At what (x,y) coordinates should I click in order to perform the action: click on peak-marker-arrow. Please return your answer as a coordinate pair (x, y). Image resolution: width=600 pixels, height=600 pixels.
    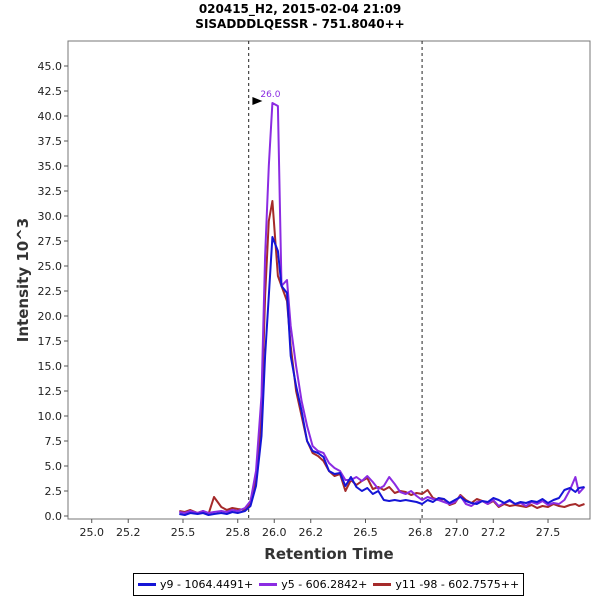
    Looking at the image, I should click on (257, 101).